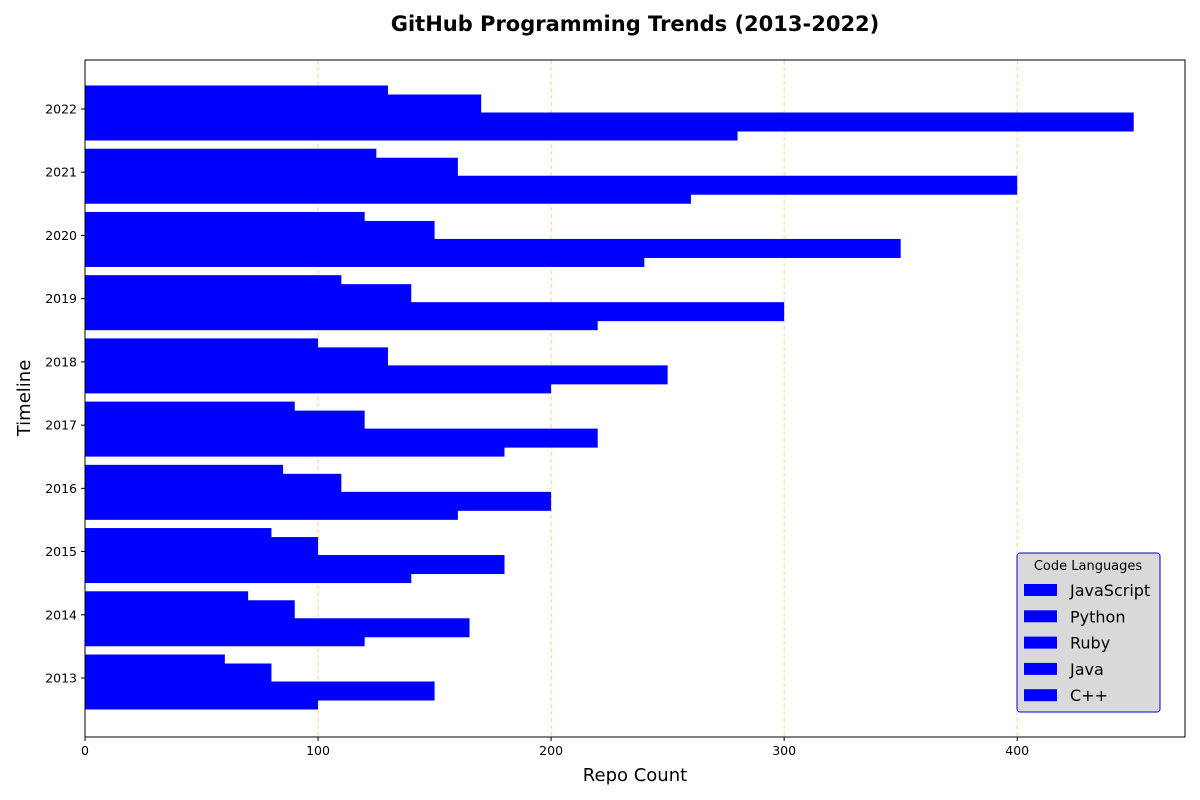  Describe the element at coordinates (61, 488) in the screenshot. I see `y-tick-label-2016: 2016` at that location.